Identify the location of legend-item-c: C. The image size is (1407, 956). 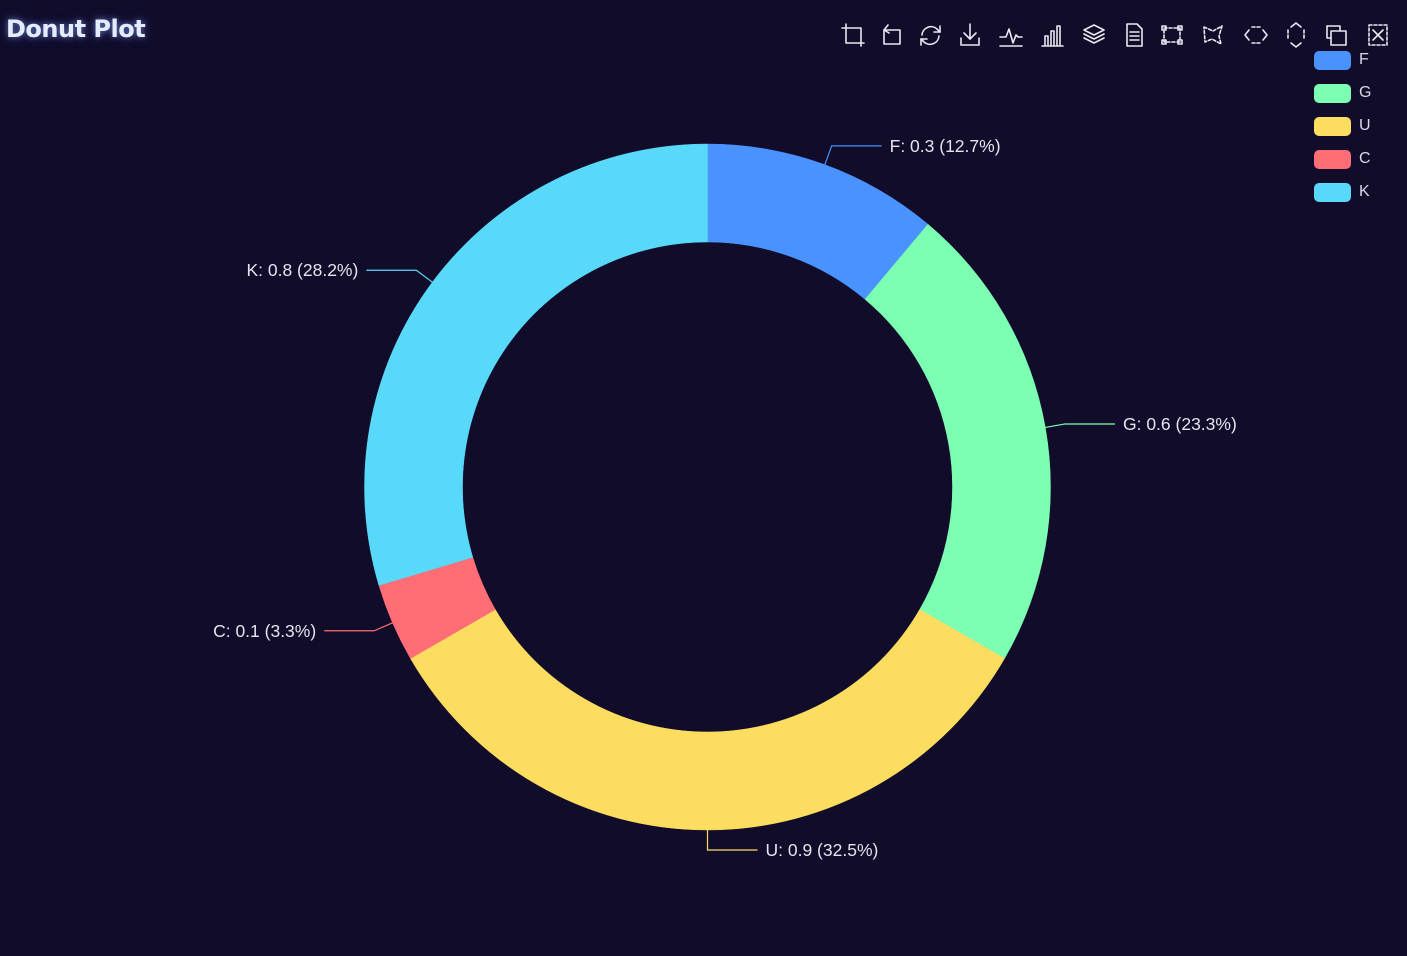
(1359, 159).